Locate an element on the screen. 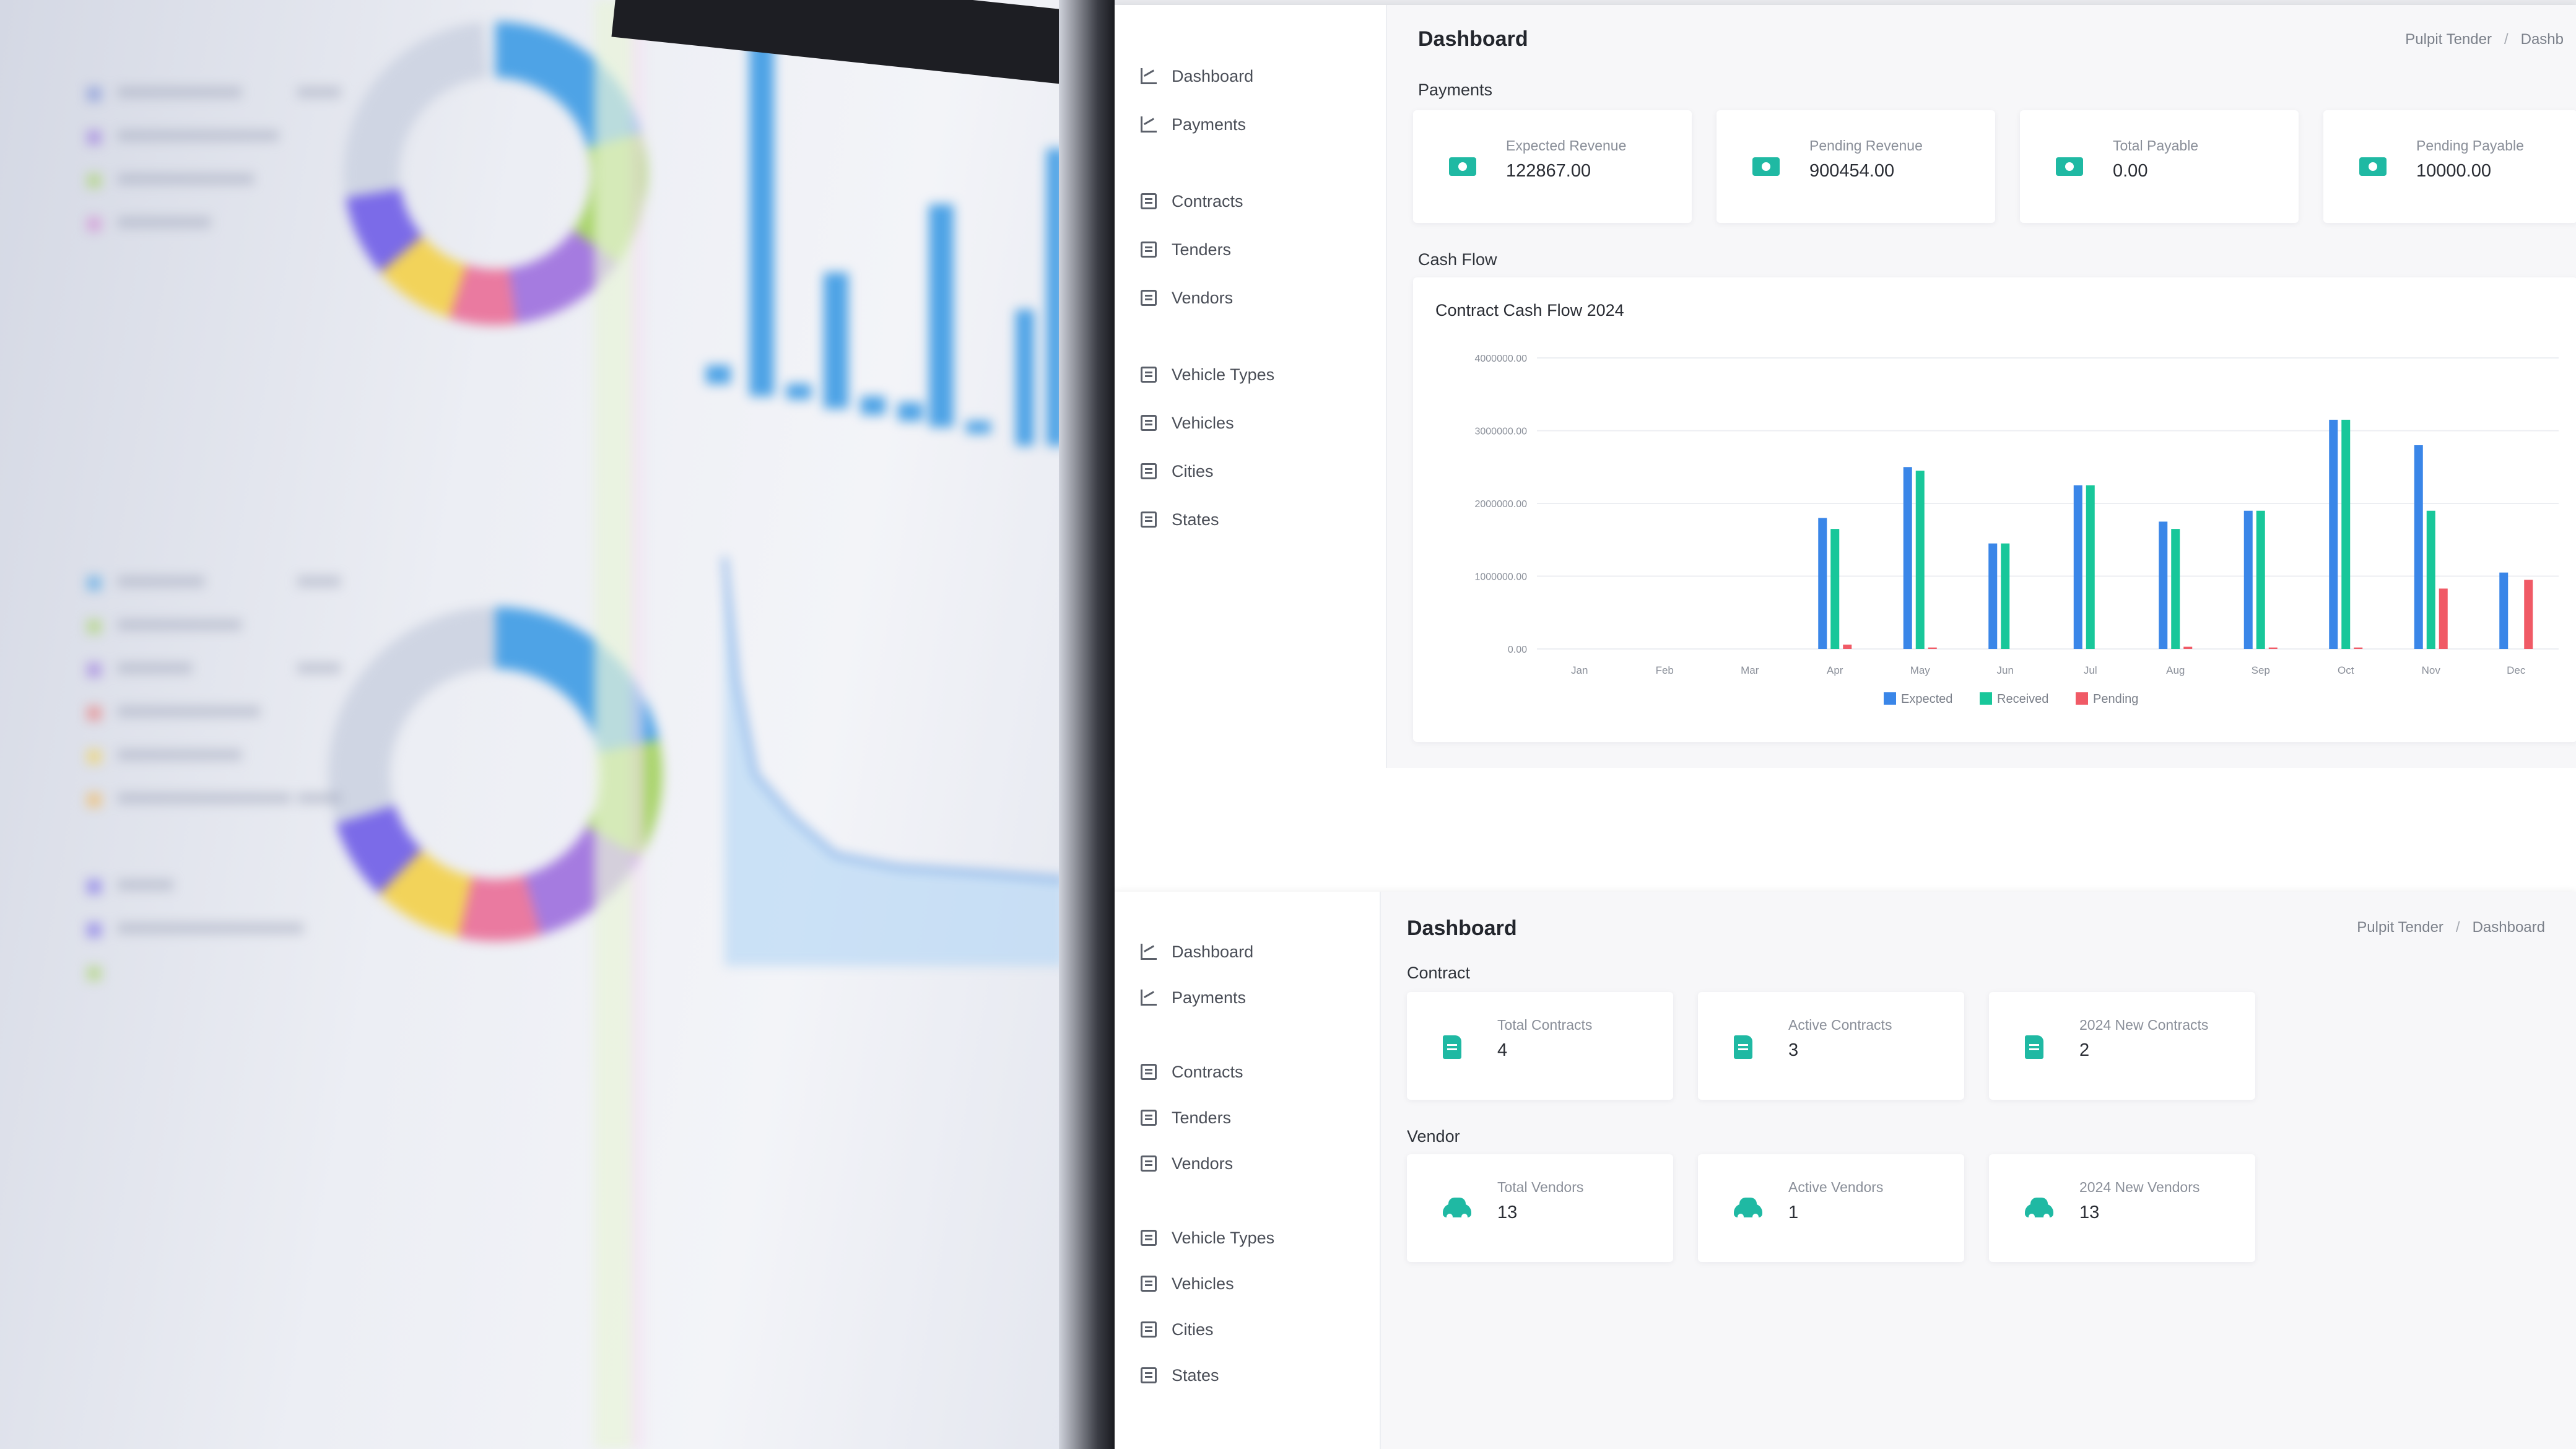 Image resolution: width=2576 pixels, height=1449 pixels. sidebar-item-label: Dashboard is located at coordinates (1213, 75).